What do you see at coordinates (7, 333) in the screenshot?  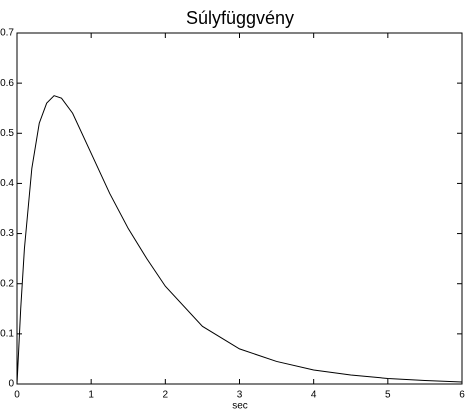 I see `y-tick-label: 0.1` at bounding box center [7, 333].